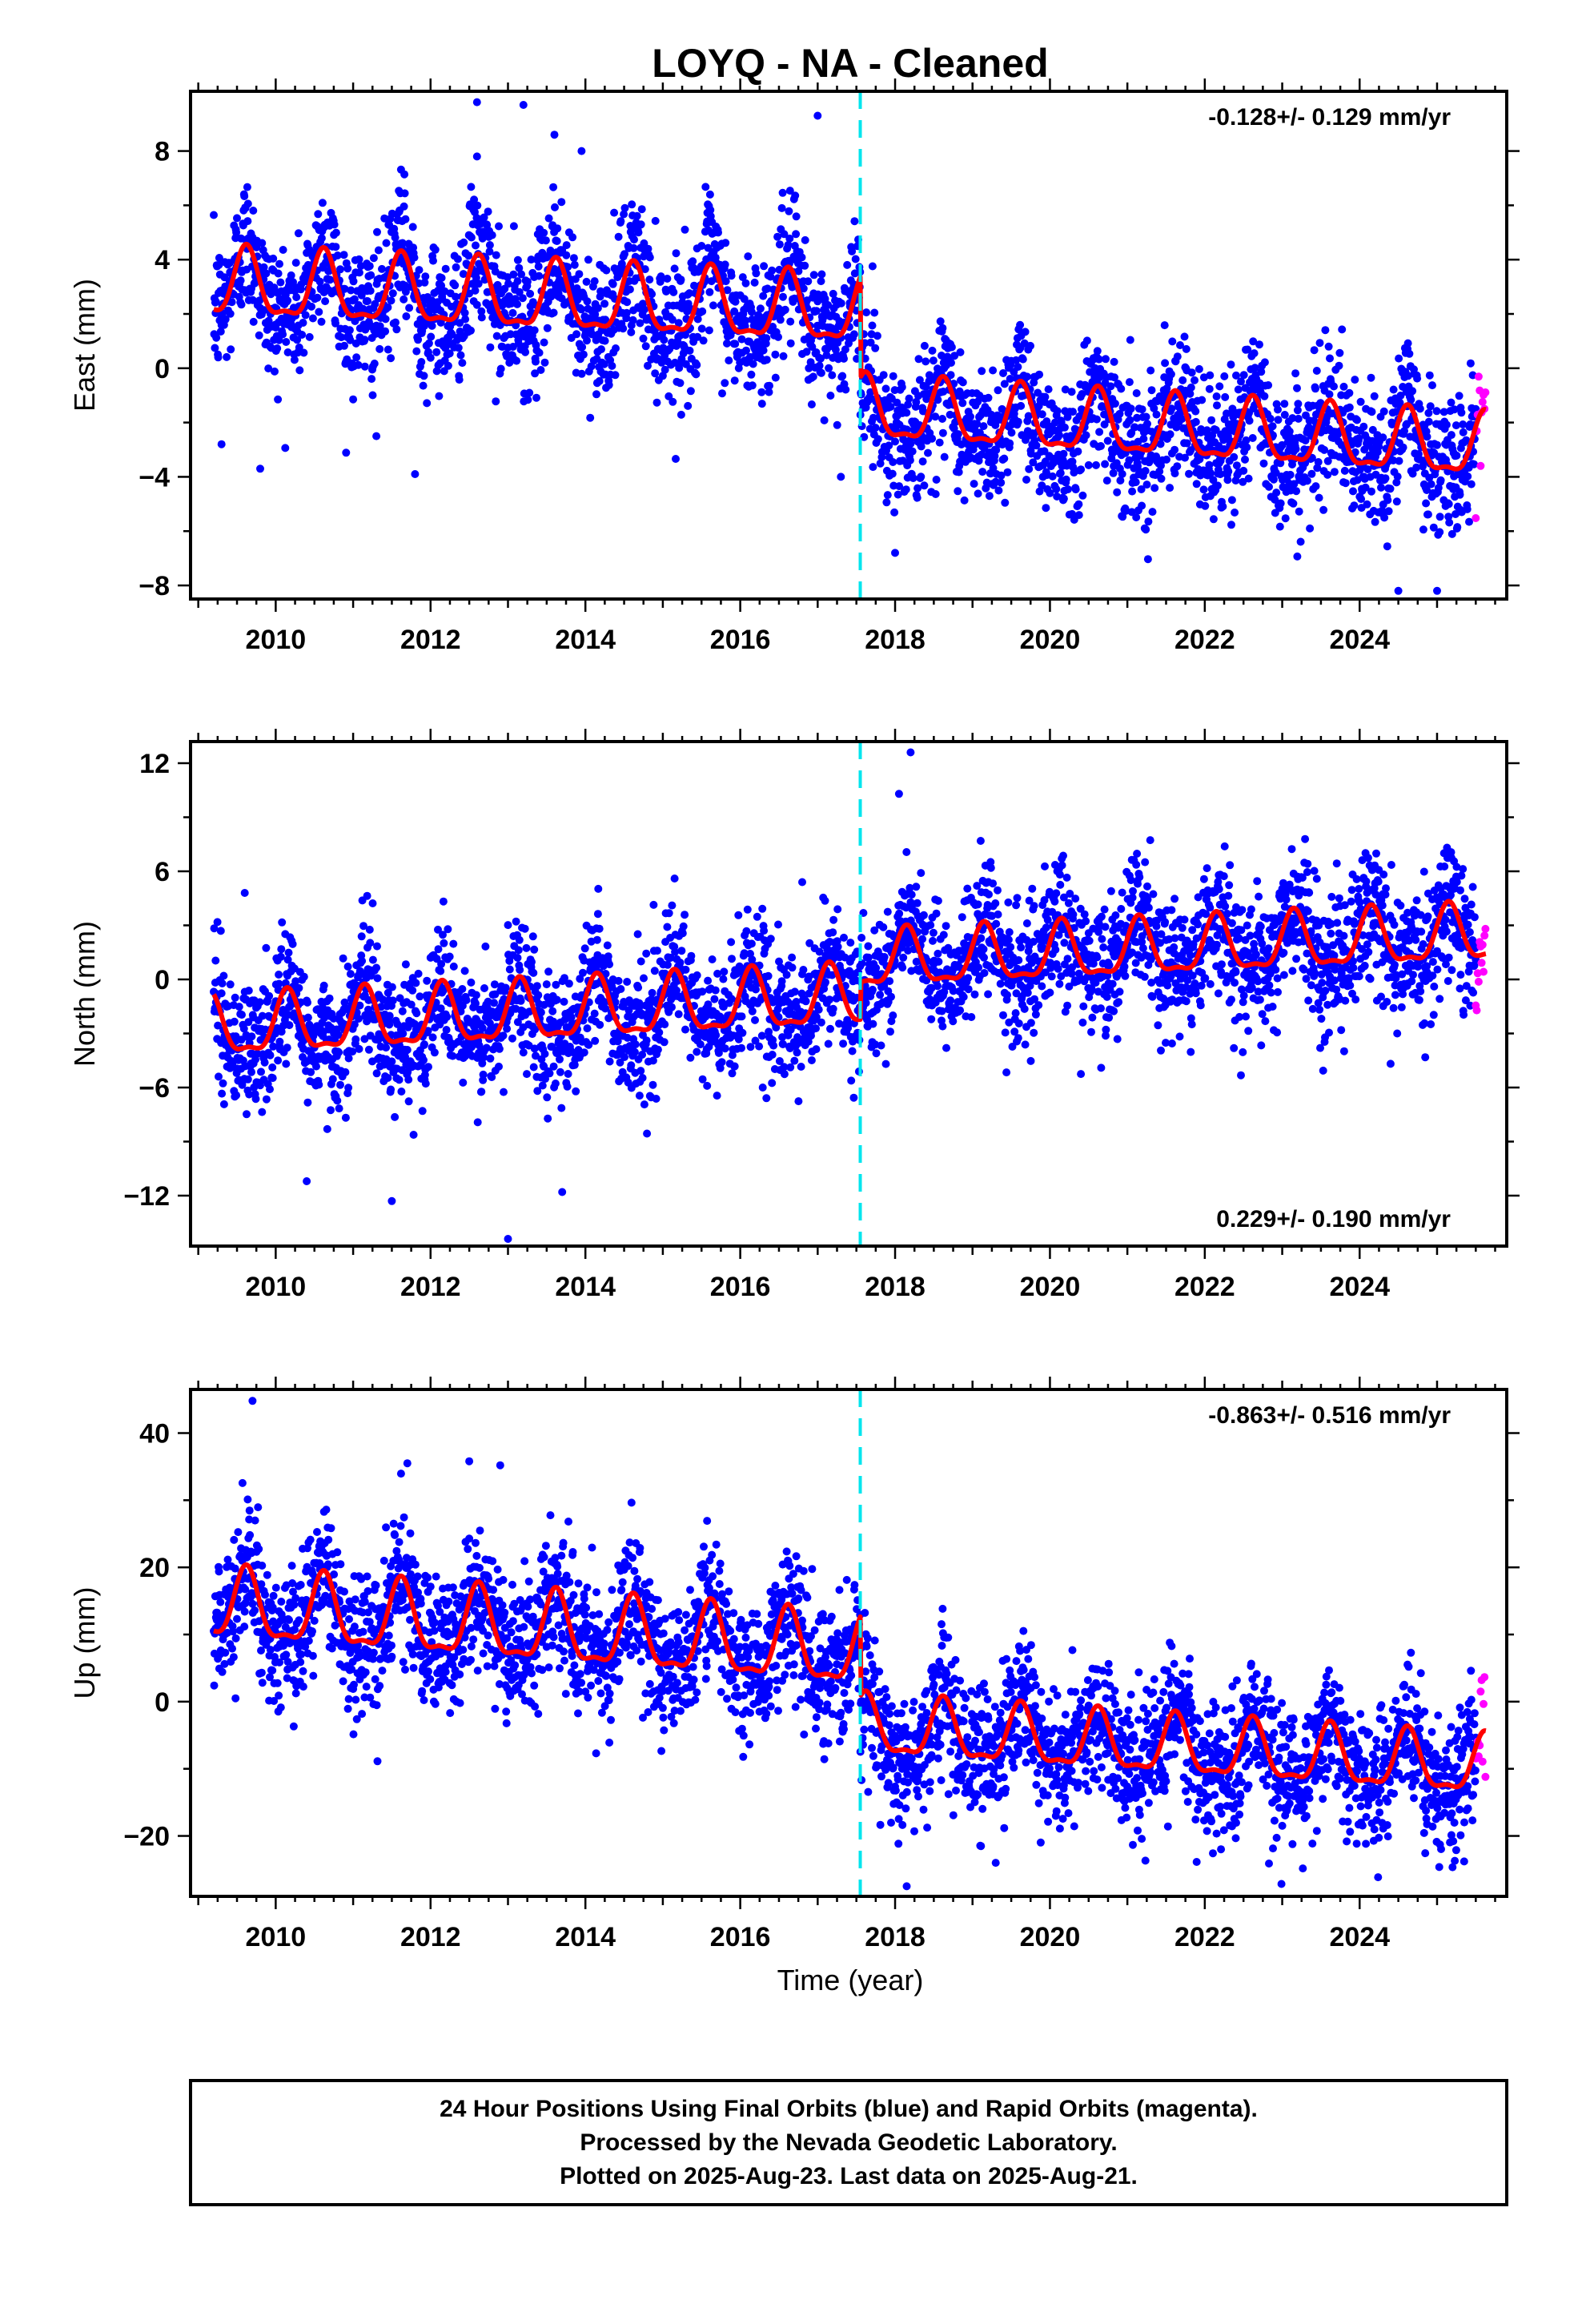 The image size is (1582, 2324). I want to click on y-tick-label: −4, so click(154, 477).